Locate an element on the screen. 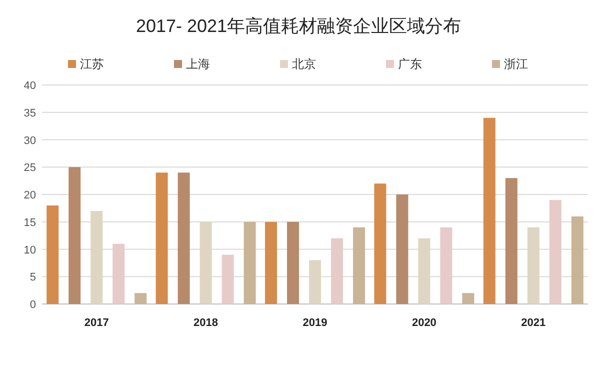  x-tick-label: 2017 is located at coordinates (96, 323).